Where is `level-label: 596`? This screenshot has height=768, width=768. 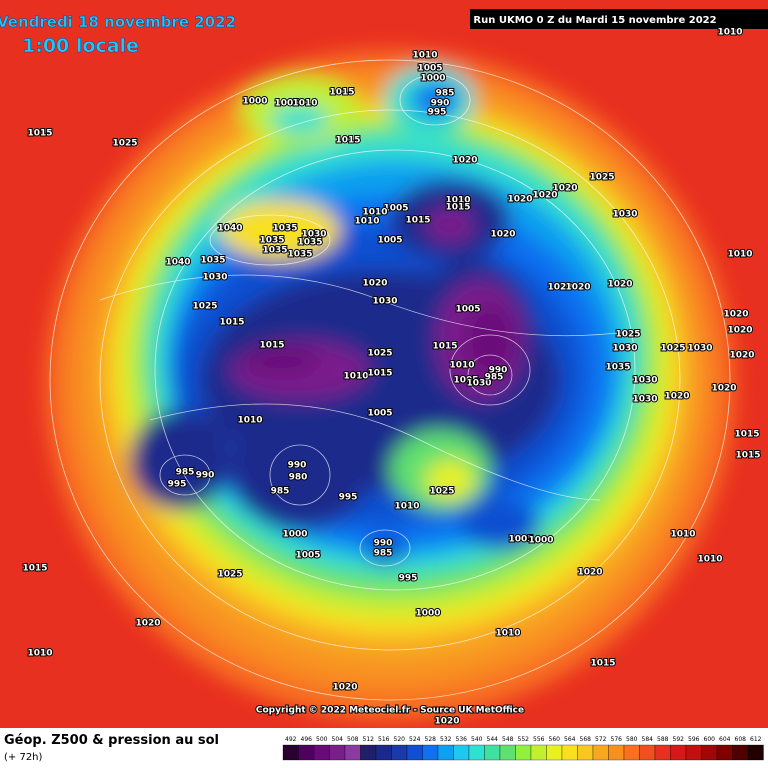 level-label: 596 is located at coordinates (694, 739).